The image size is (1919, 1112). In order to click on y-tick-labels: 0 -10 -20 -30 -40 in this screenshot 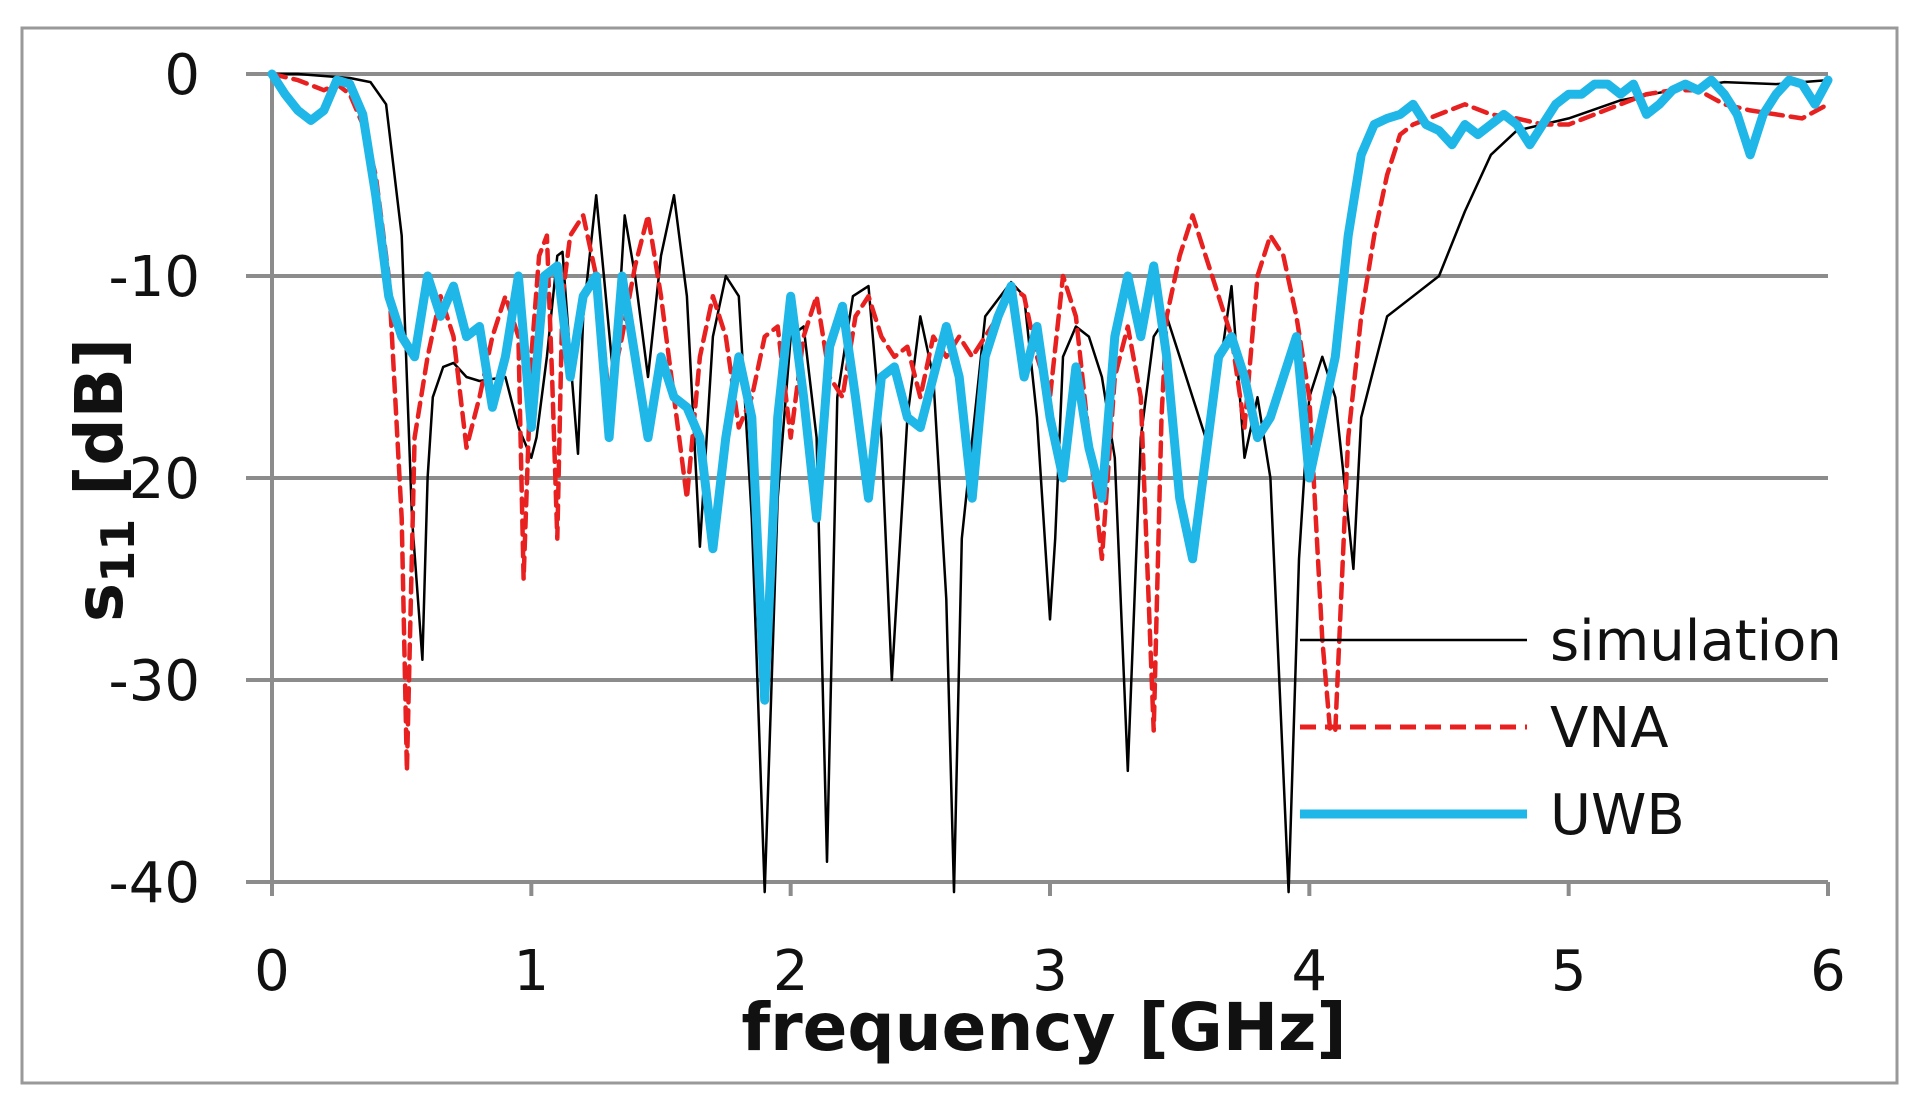, I will do `click(154, 479)`.